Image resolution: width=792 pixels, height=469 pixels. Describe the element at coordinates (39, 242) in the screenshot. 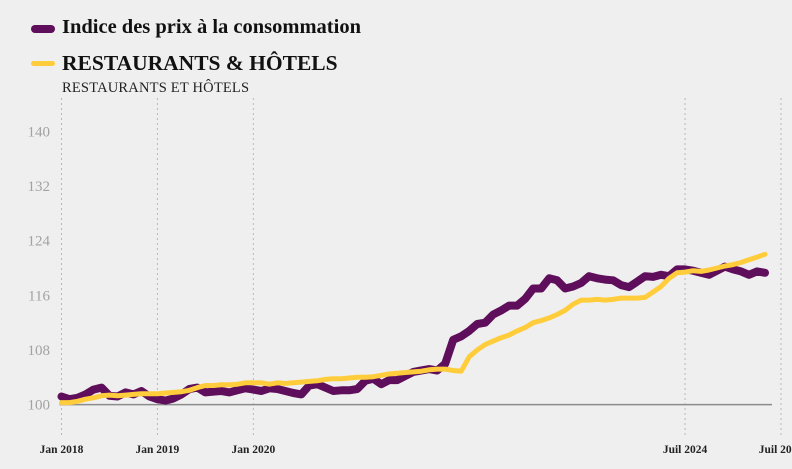

I see `y-tick-label: 124` at that location.